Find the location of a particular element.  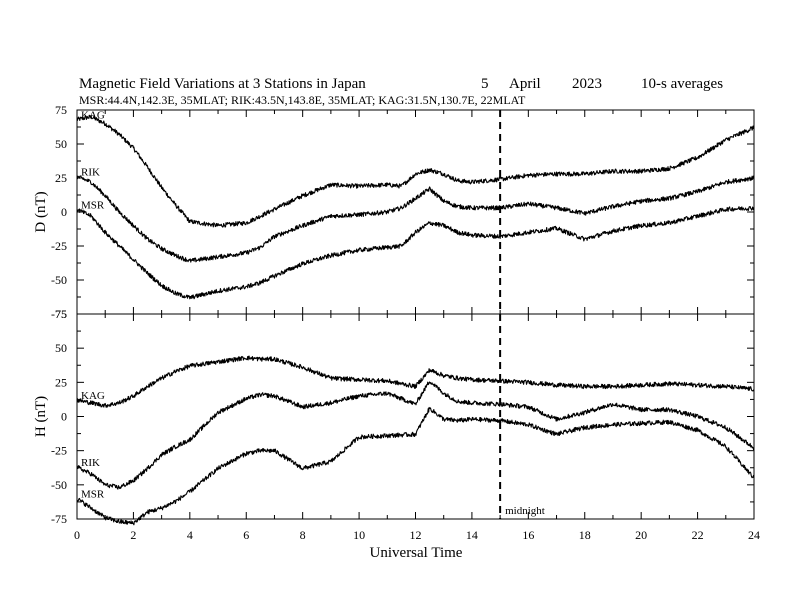

chart-day: 5 is located at coordinates (485, 84).